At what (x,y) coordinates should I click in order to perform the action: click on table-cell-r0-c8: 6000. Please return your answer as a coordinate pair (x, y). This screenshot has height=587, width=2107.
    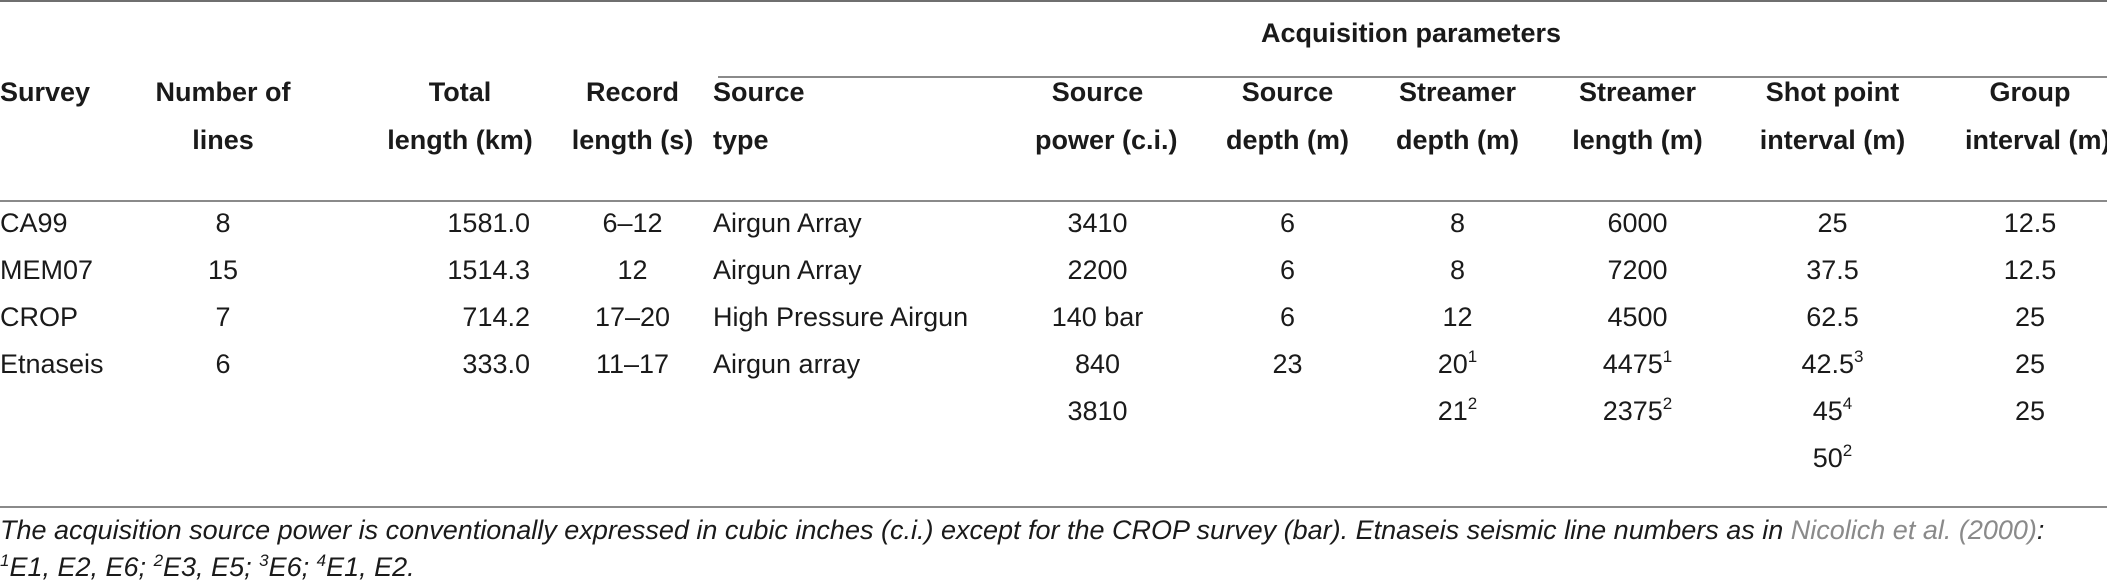
    Looking at the image, I should click on (1637, 223).